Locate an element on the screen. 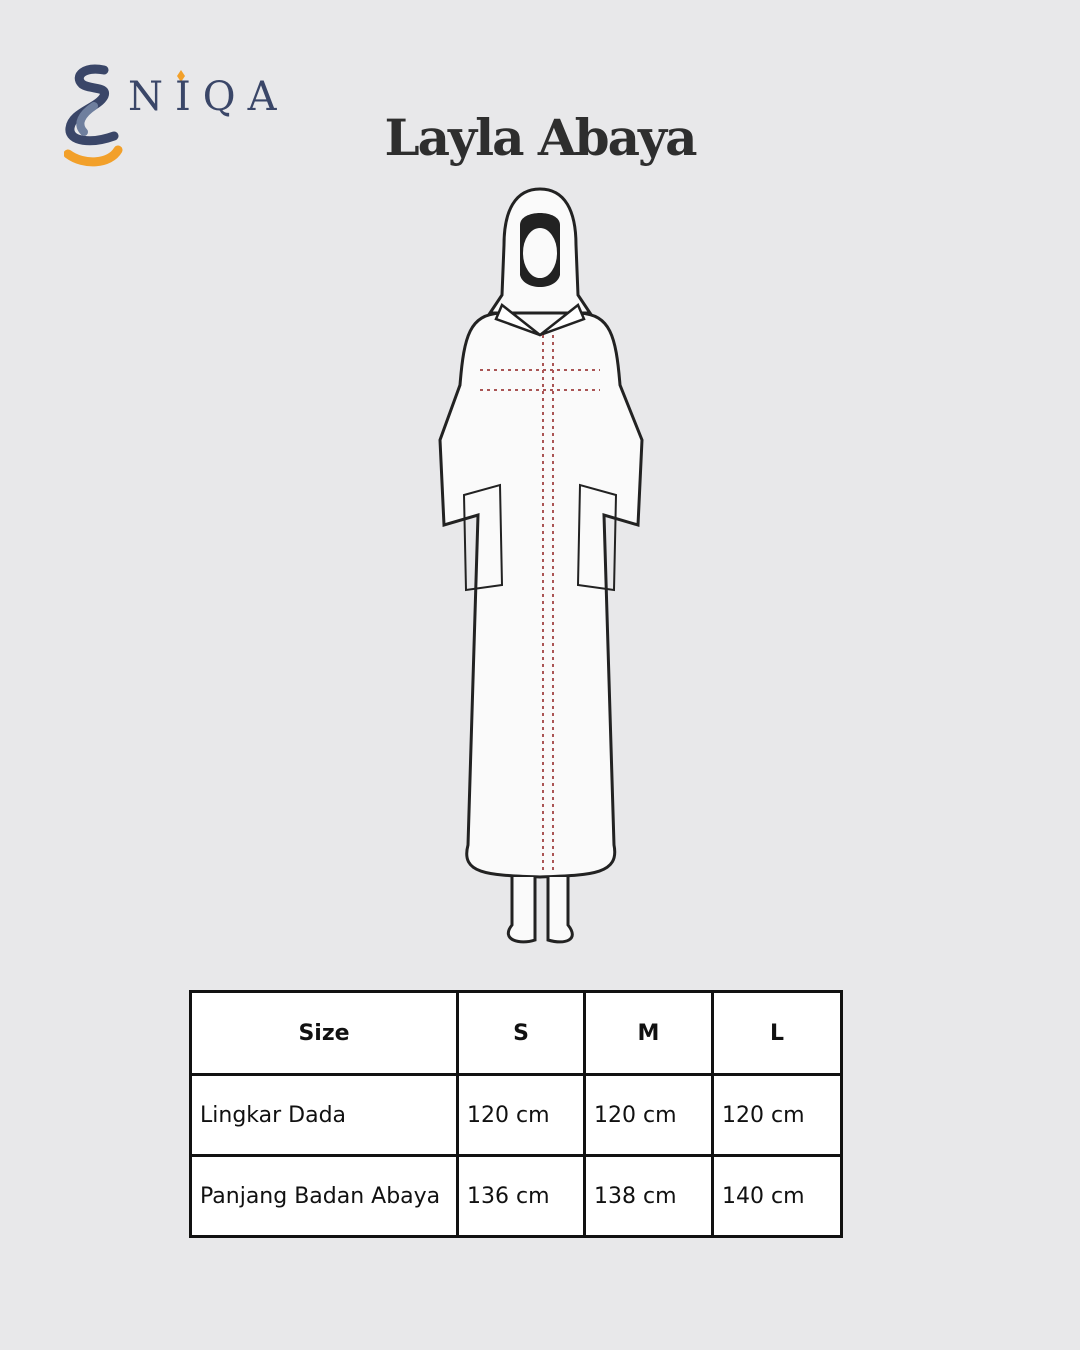 This screenshot has width=1080, height=1350. table-header-row: Size S M L is located at coordinates (516, 1033).